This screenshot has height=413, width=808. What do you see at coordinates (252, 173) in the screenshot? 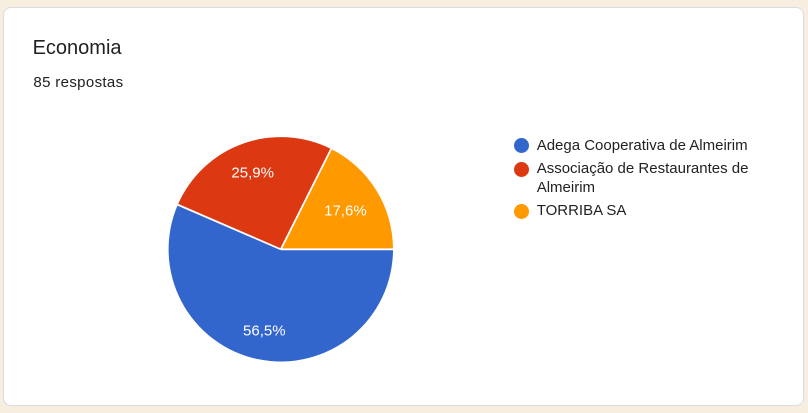
I see `svg-text: 25,9%` at bounding box center [252, 173].